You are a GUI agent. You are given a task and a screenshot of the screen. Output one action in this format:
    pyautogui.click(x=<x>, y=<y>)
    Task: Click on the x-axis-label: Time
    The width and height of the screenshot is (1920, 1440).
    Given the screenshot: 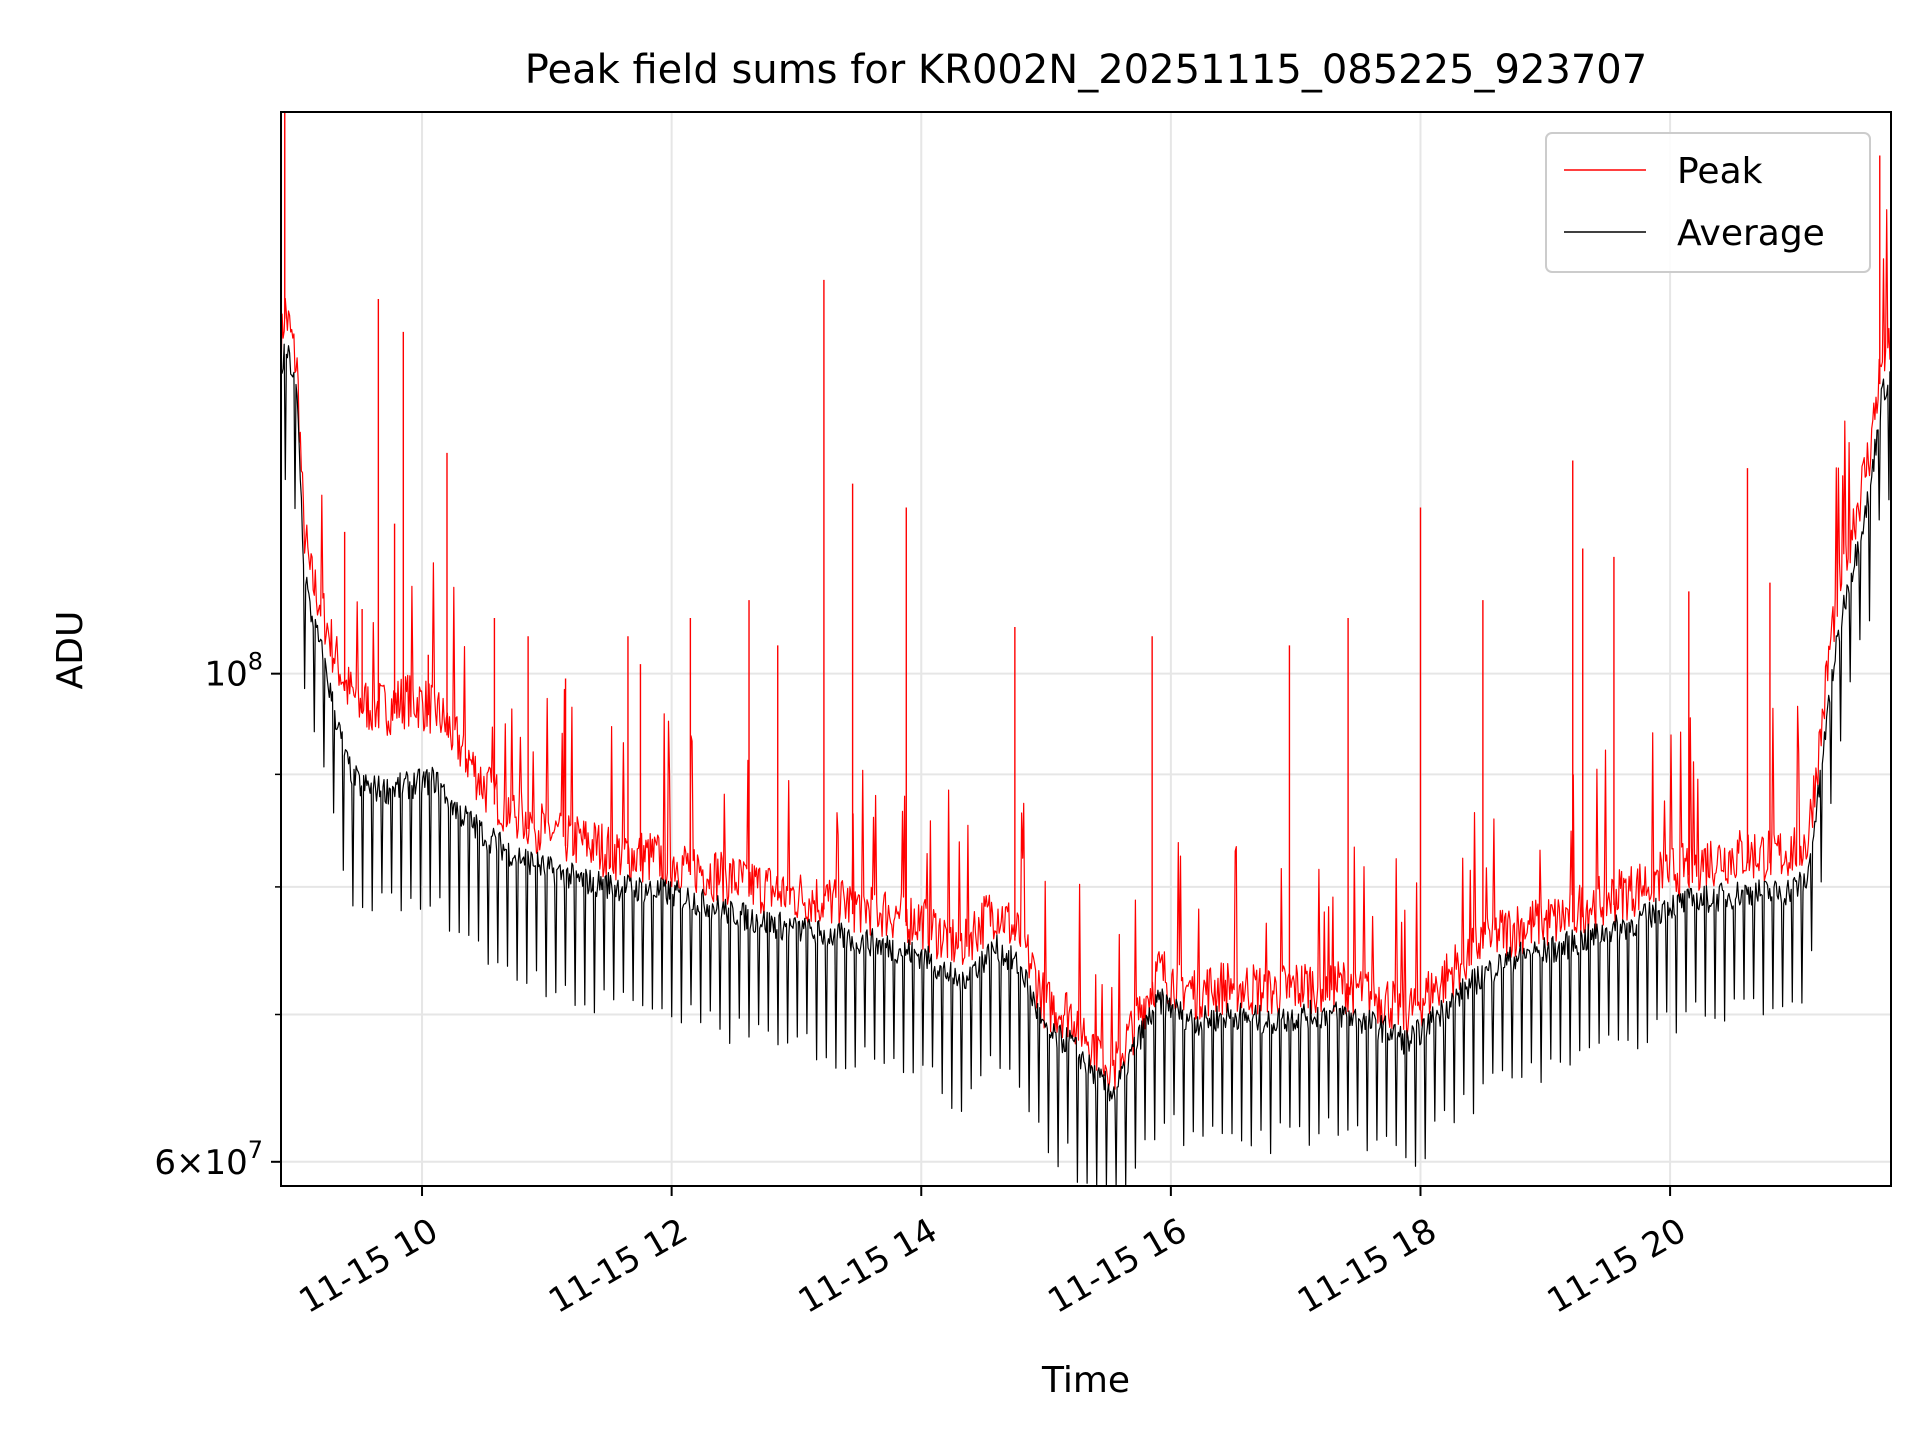 What is the action you would take?
    pyautogui.click(x=1085, y=1380)
    